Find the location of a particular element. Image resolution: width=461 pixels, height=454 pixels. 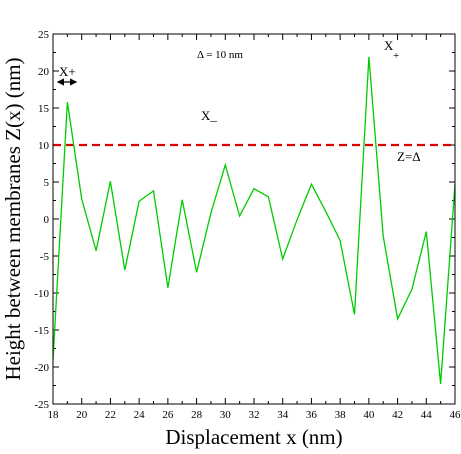

y-axis-label: Height between membranes Z(x) (nm) is located at coordinates (13, 218).